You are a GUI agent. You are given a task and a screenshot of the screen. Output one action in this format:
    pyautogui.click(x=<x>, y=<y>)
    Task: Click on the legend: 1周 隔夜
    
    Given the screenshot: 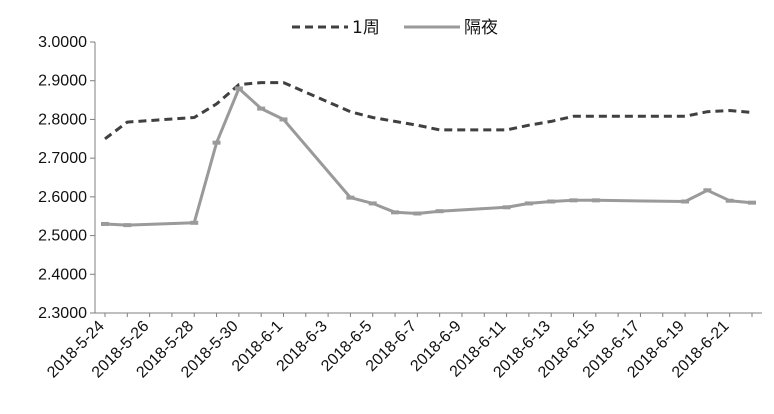 What is the action you would take?
    pyautogui.click(x=395, y=28)
    